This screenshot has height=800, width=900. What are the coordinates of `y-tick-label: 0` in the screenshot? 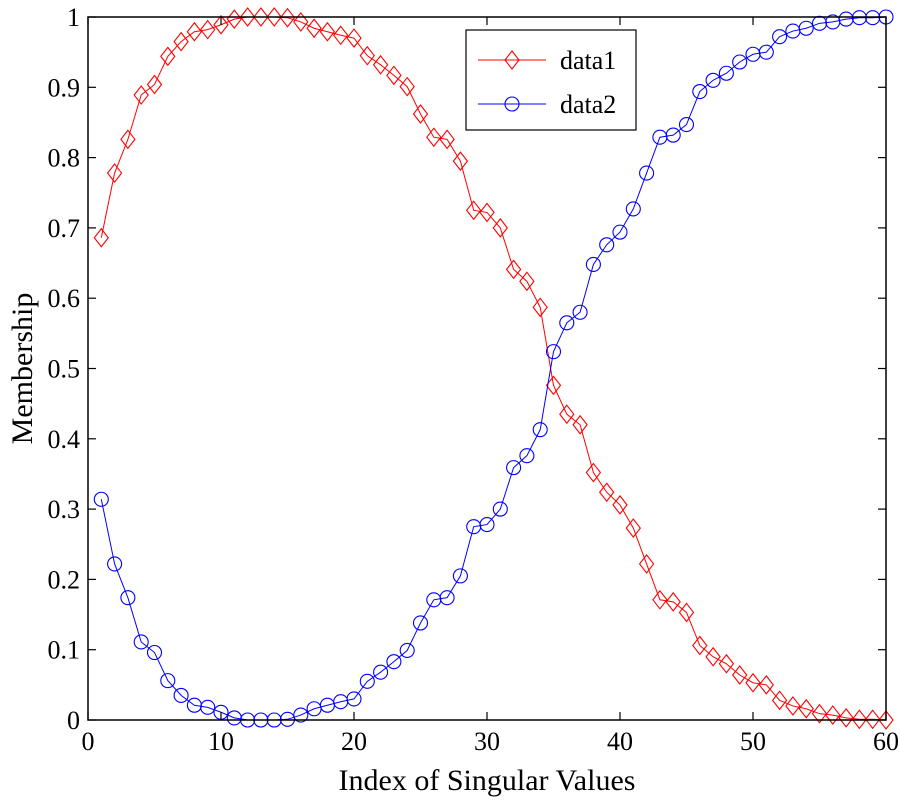 It's located at (73, 720).